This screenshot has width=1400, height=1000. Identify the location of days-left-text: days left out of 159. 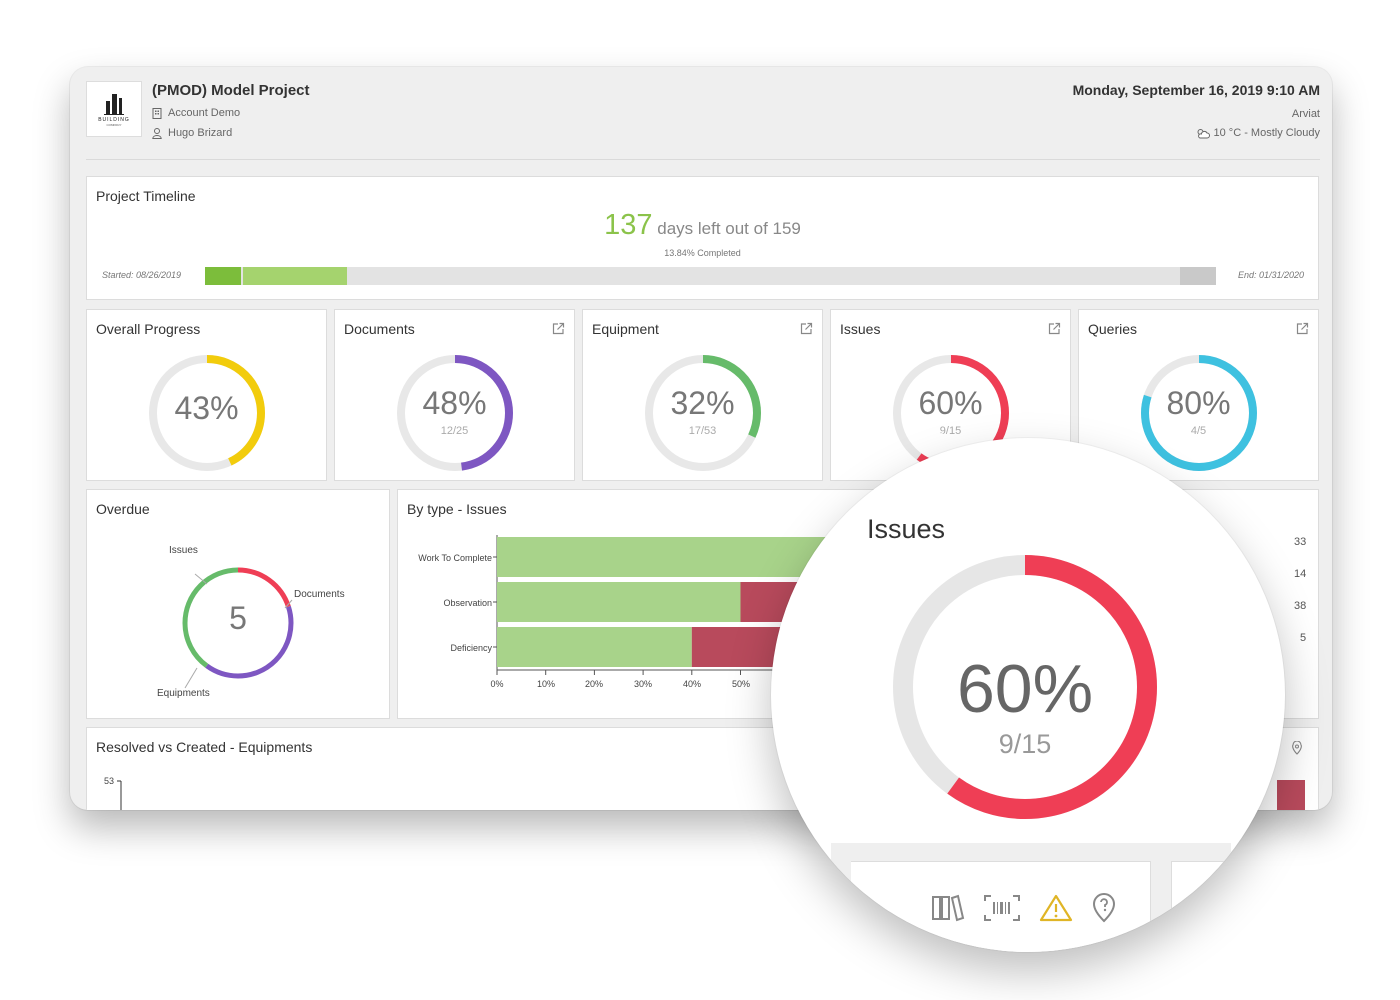
(729, 228).